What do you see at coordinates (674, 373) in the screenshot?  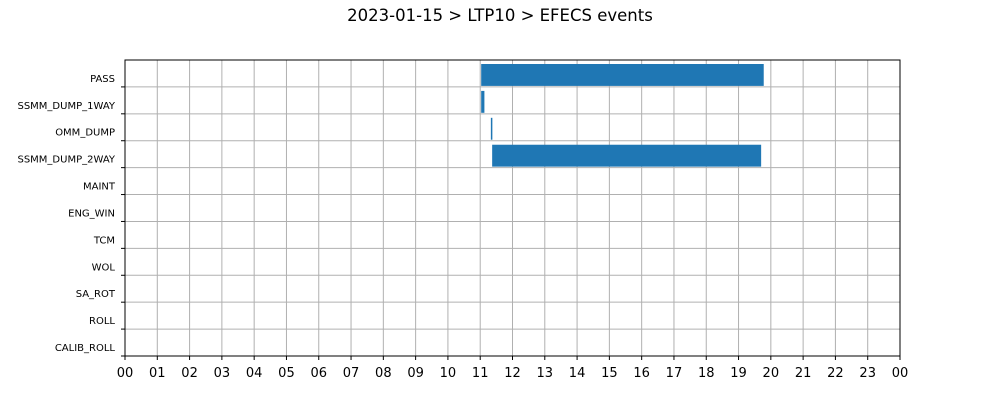 I see `x-tick-label: 17` at bounding box center [674, 373].